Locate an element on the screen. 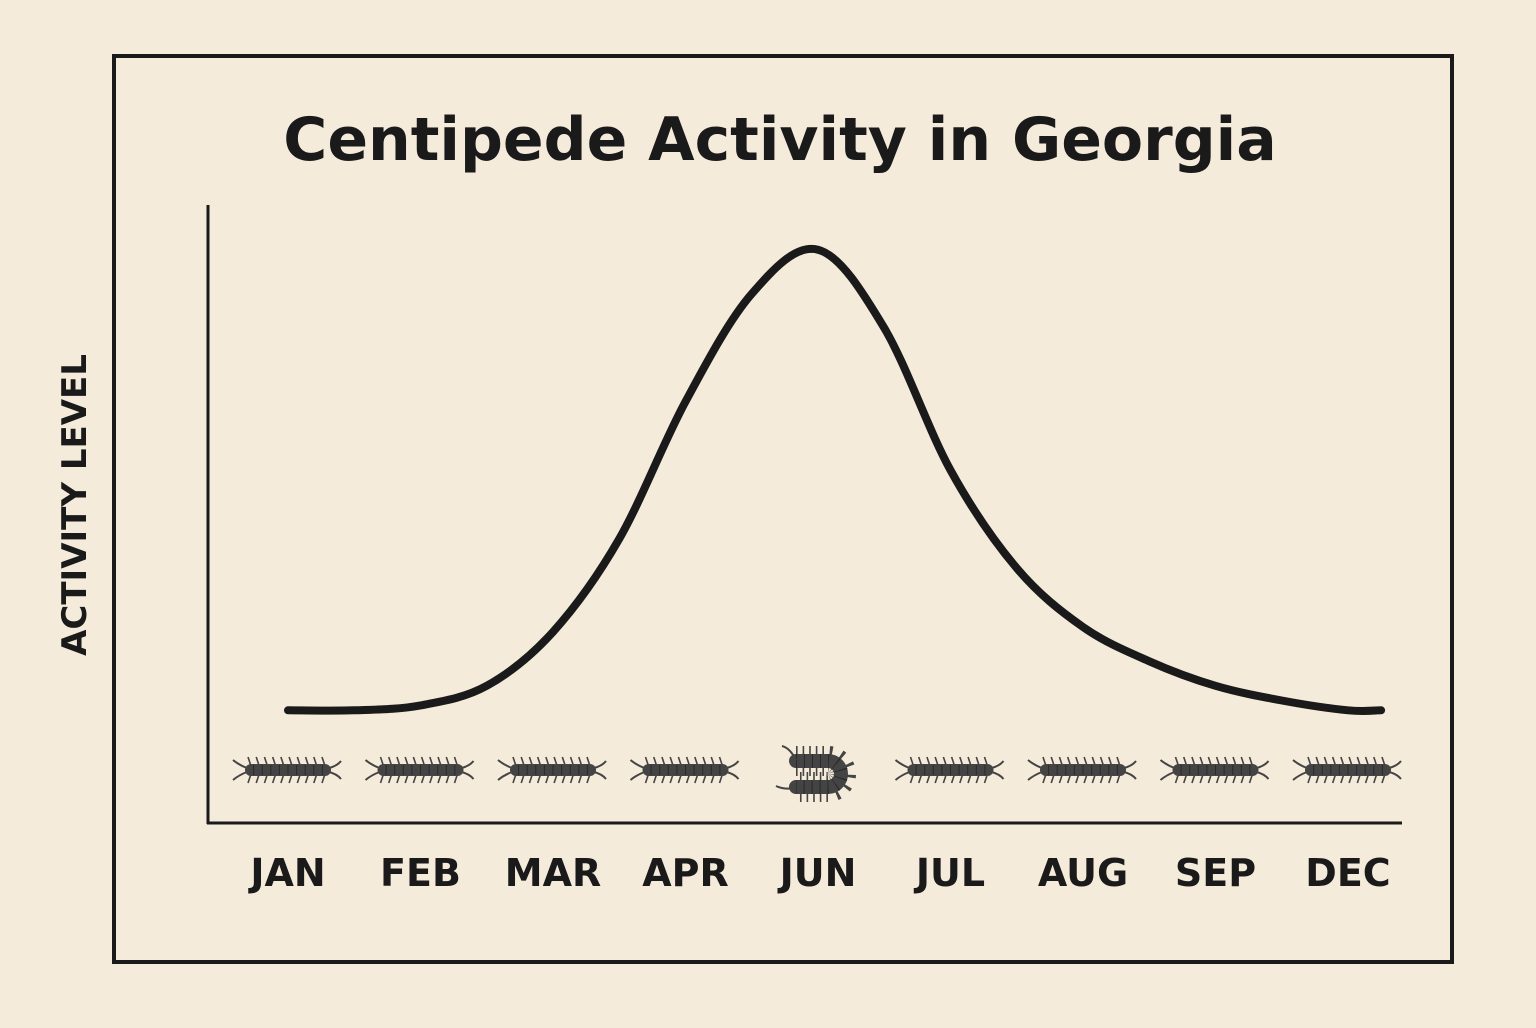  x-tick-label-jul: JUL is located at coordinates (949, 873).